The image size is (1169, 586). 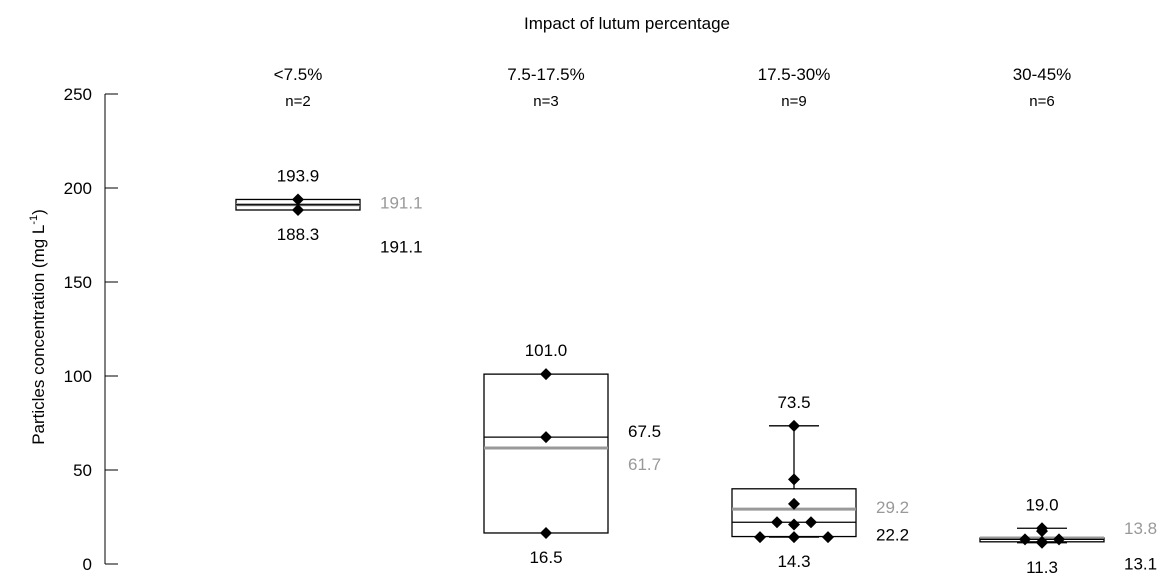 I want to click on min-value-label: 11.3, so click(x=1042, y=567).